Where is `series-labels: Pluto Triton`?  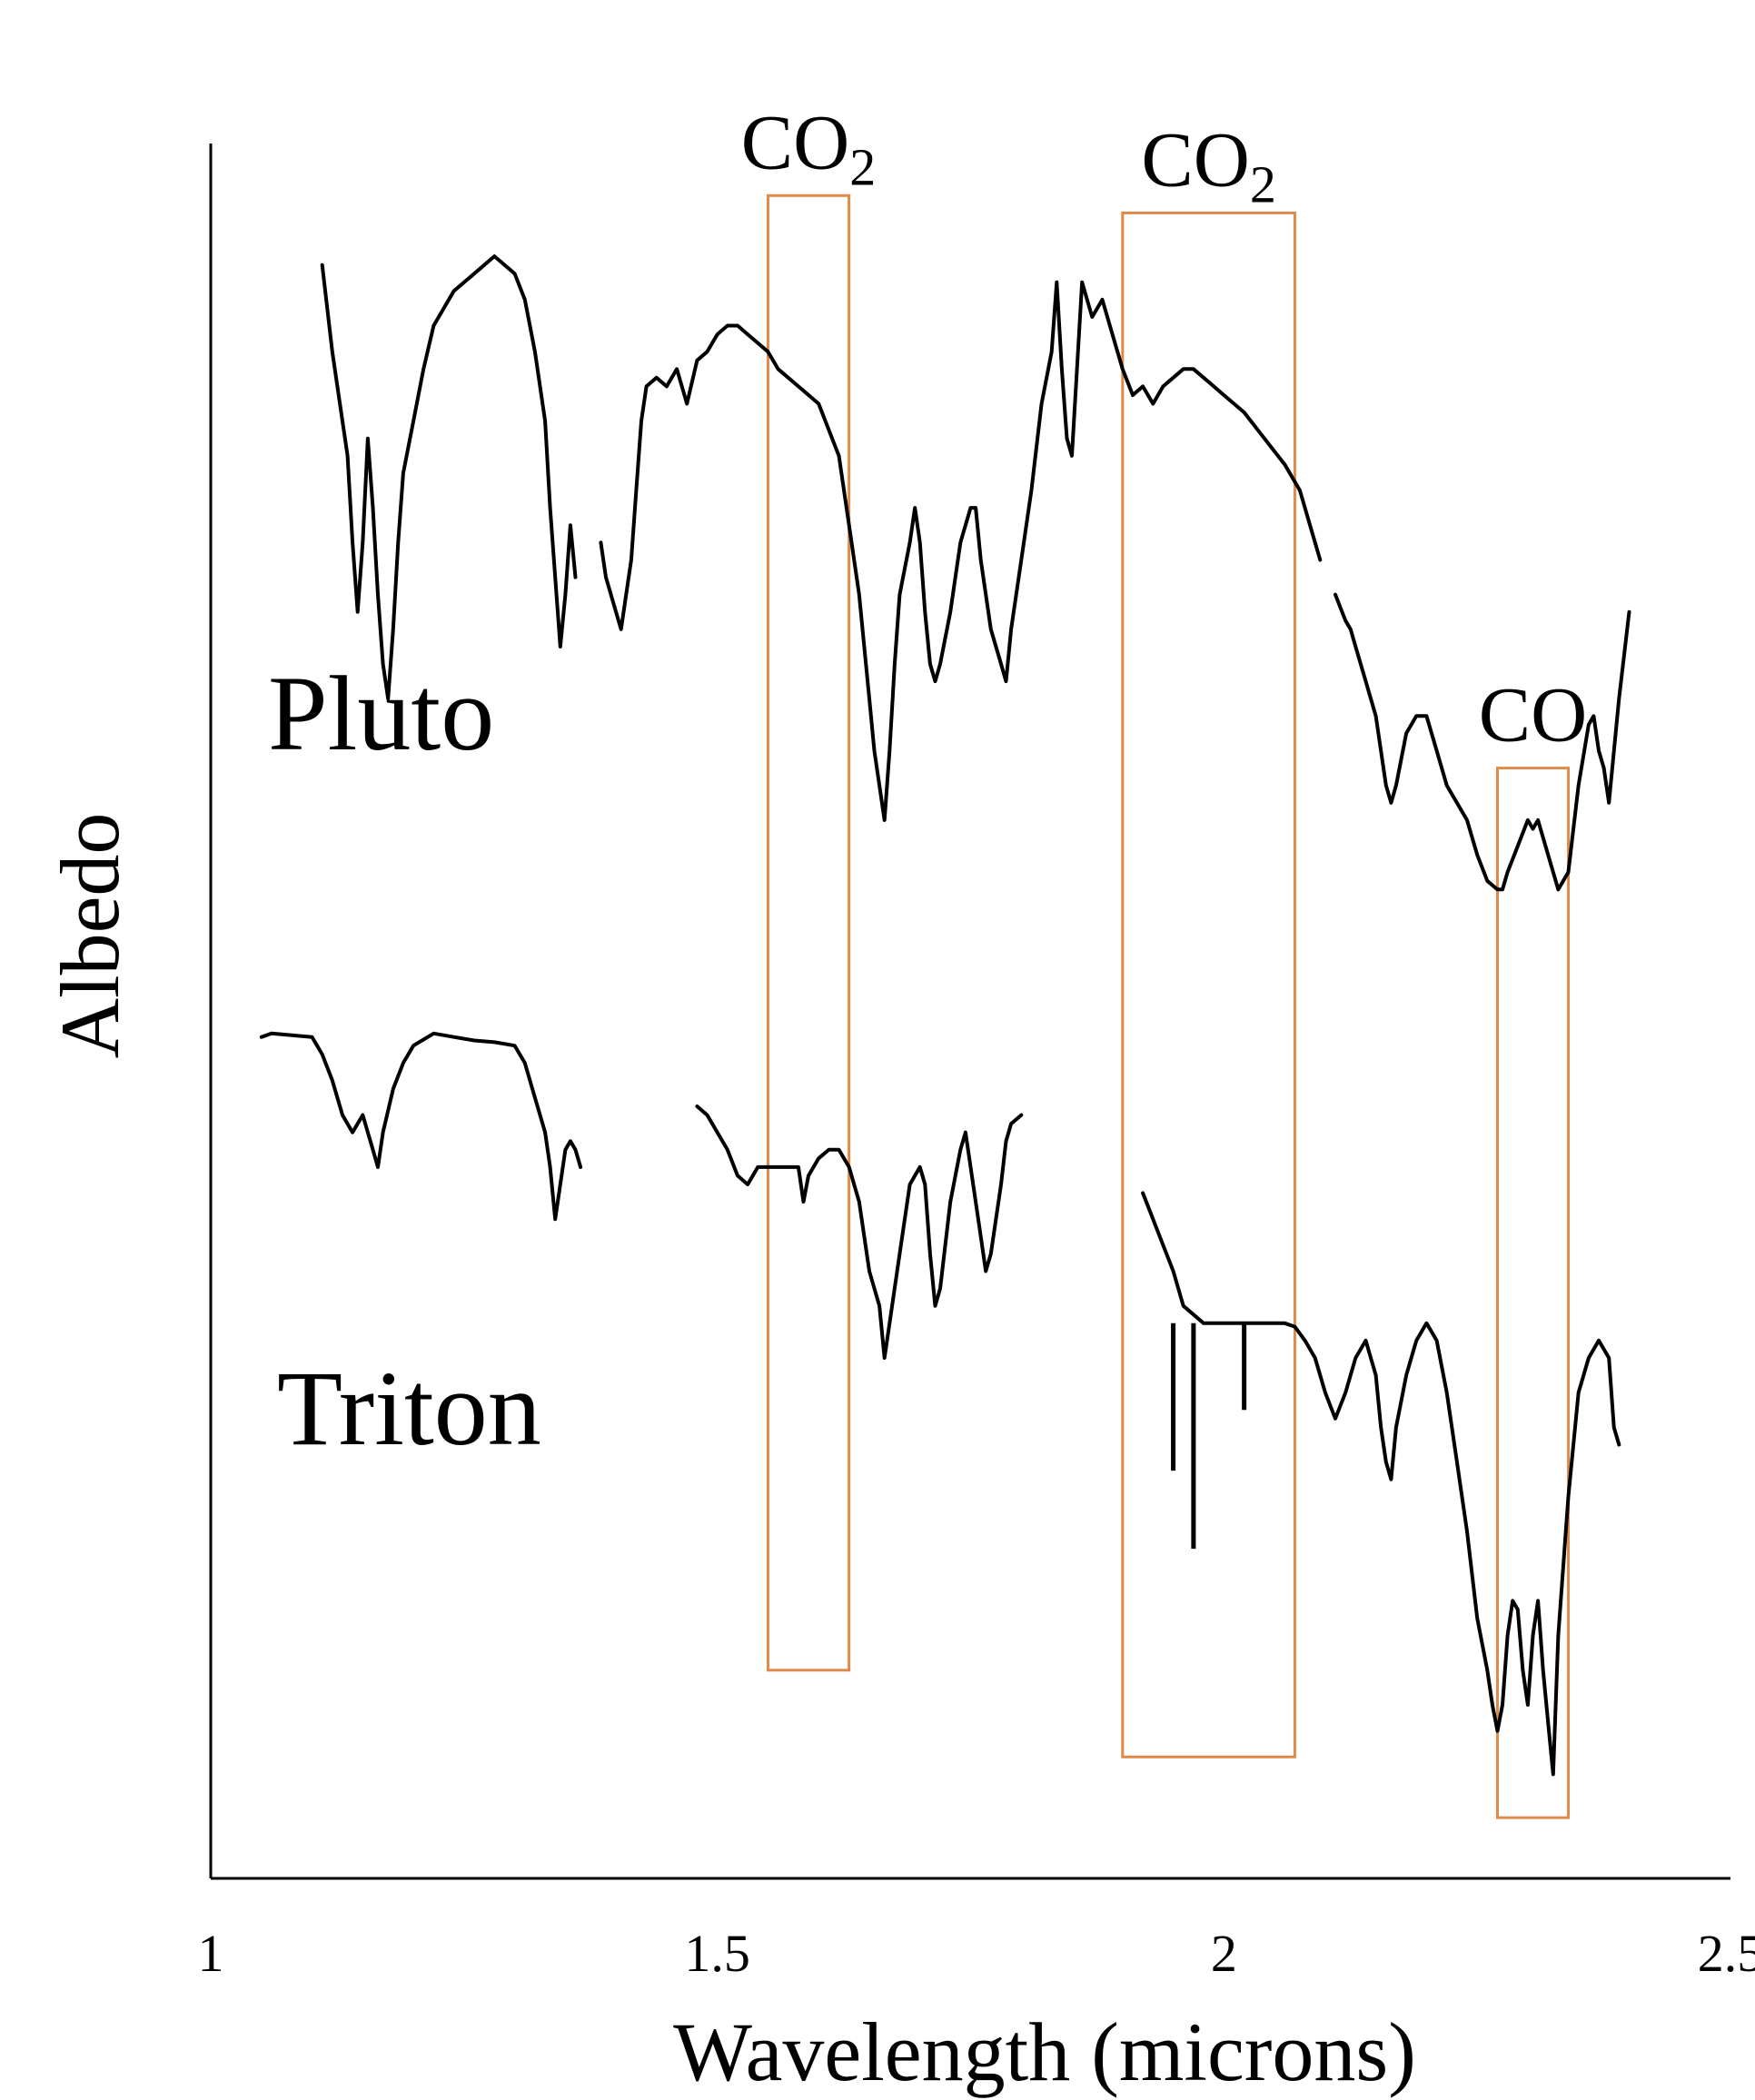
series-labels: Pluto Triton is located at coordinates (404, 1061).